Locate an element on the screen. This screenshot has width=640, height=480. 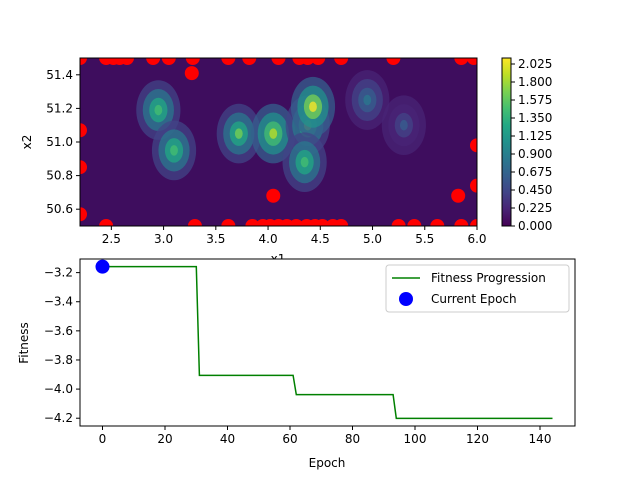
legend: Fitness Progression Current Epoch is located at coordinates (477, 288).